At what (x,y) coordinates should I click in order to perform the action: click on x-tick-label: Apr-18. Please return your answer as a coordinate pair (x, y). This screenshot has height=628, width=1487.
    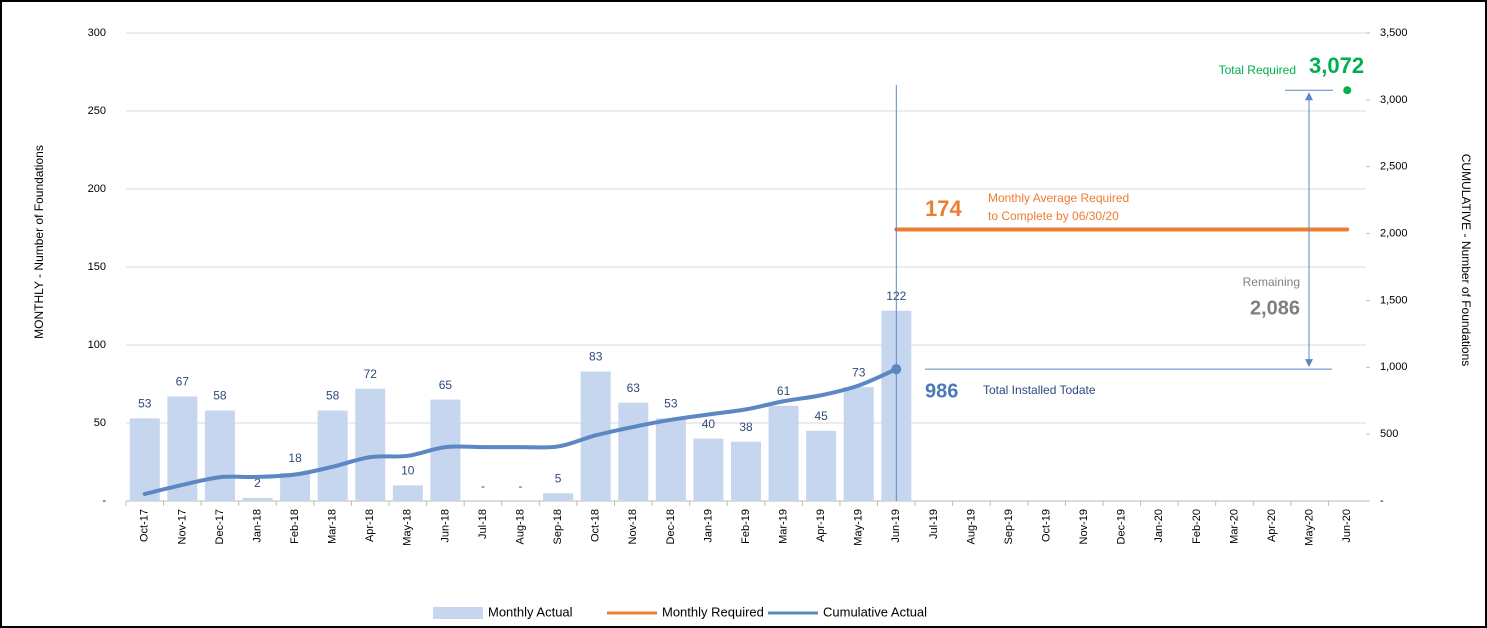
    Looking at the image, I should click on (370, 525).